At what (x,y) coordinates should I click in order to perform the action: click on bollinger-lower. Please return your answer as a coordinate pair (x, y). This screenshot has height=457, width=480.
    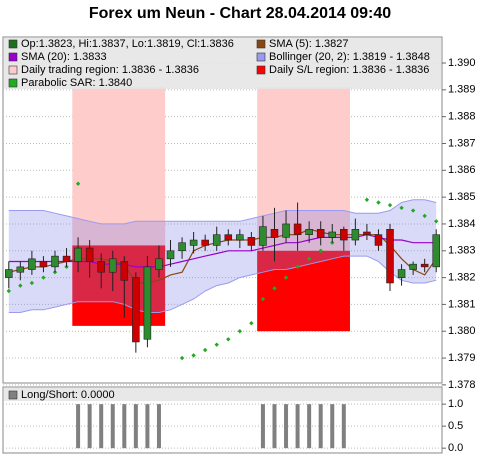
    Looking at the image, I should click on (222, 284).